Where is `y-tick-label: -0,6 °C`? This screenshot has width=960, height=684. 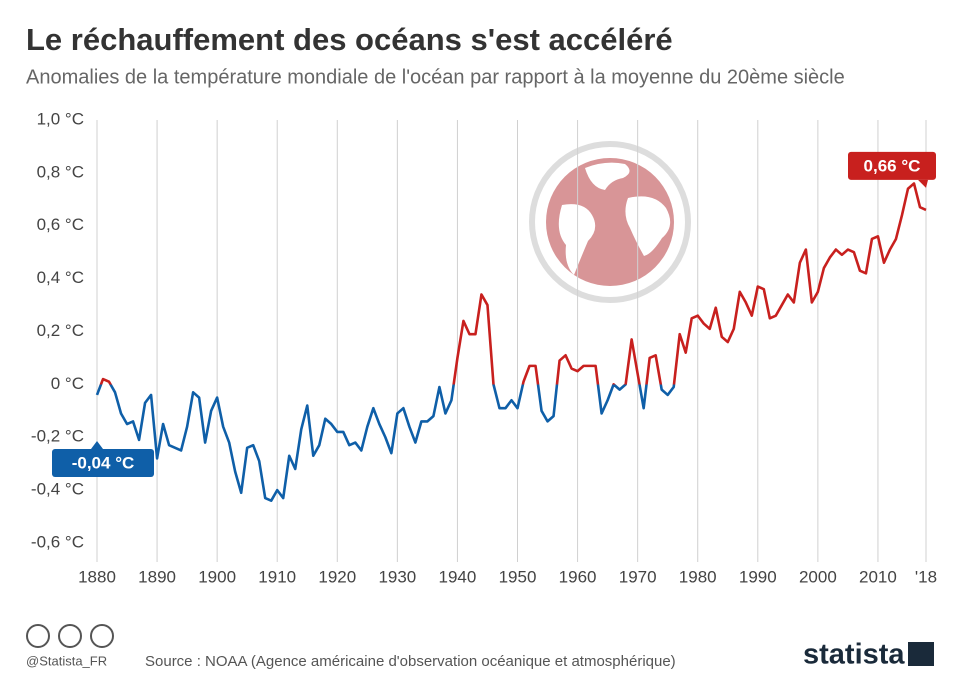 y-tick-label: -0,6 °C is located at coordinates (57, 541).